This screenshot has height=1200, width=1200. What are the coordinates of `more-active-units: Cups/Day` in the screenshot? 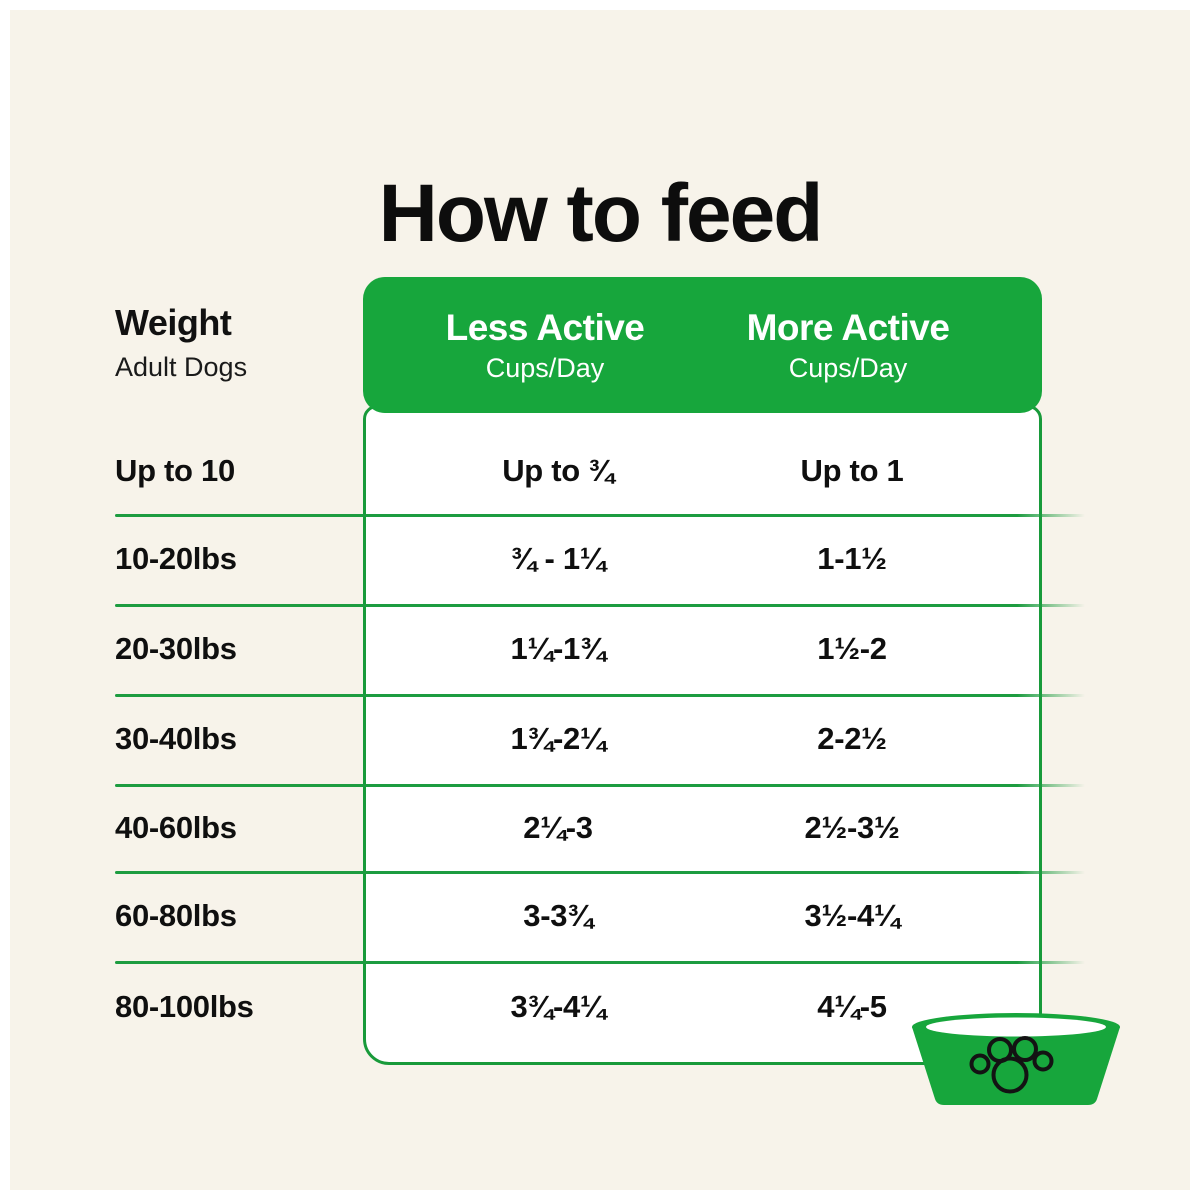 It's located at (848, 367).